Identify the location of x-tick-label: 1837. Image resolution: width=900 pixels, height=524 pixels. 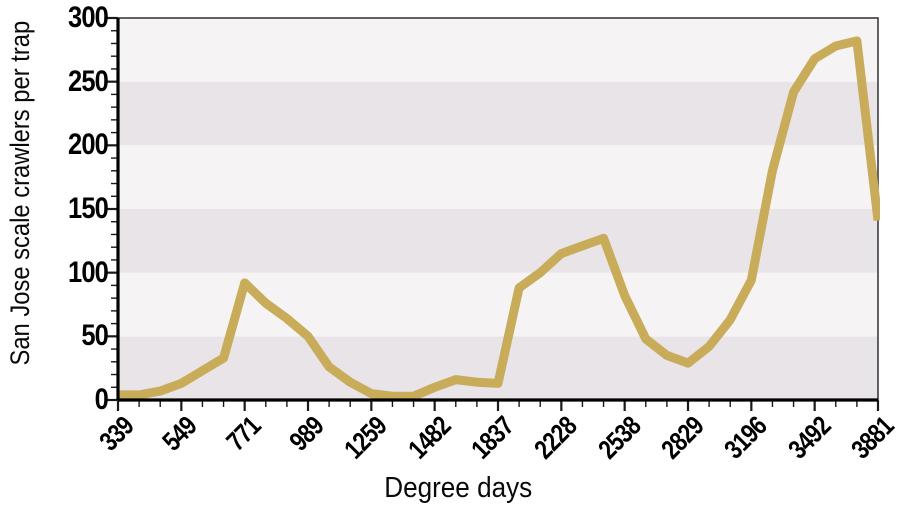
(492, 438).